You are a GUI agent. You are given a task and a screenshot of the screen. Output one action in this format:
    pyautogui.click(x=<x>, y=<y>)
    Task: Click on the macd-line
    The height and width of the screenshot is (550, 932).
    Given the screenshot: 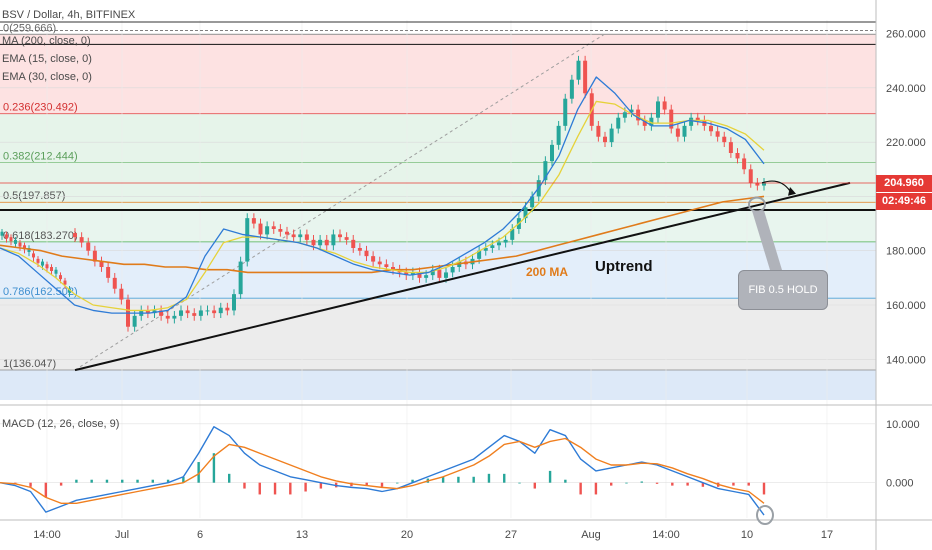 What is the action you would take?
    pyautogui.click(x=382, y=471)
    